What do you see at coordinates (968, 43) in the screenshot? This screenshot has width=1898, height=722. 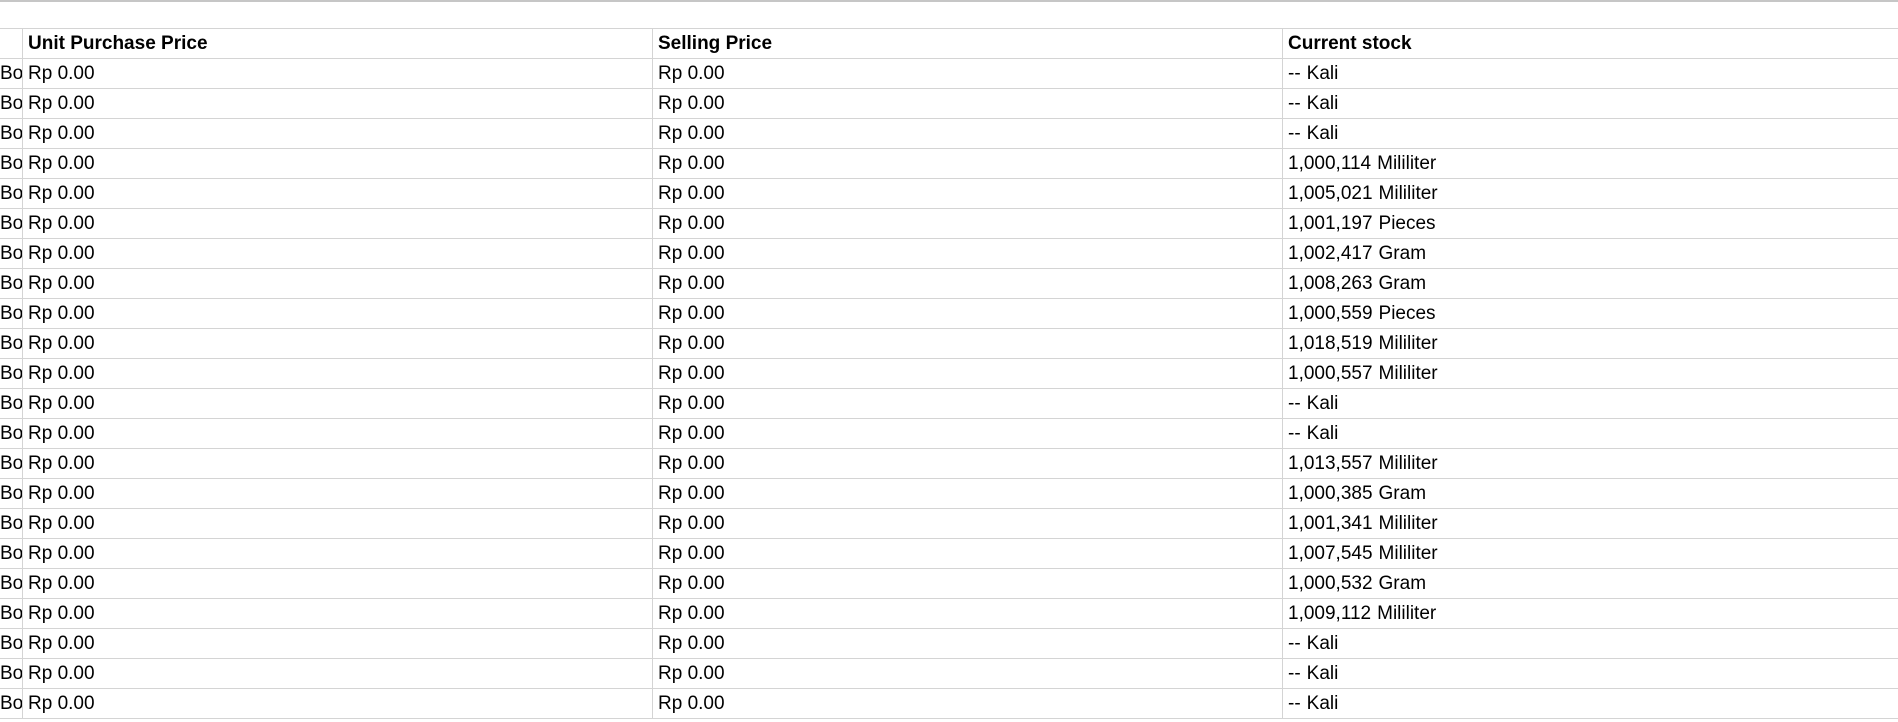 I see `header-selling-price: Selling Price` at bounding box center [968, 43].